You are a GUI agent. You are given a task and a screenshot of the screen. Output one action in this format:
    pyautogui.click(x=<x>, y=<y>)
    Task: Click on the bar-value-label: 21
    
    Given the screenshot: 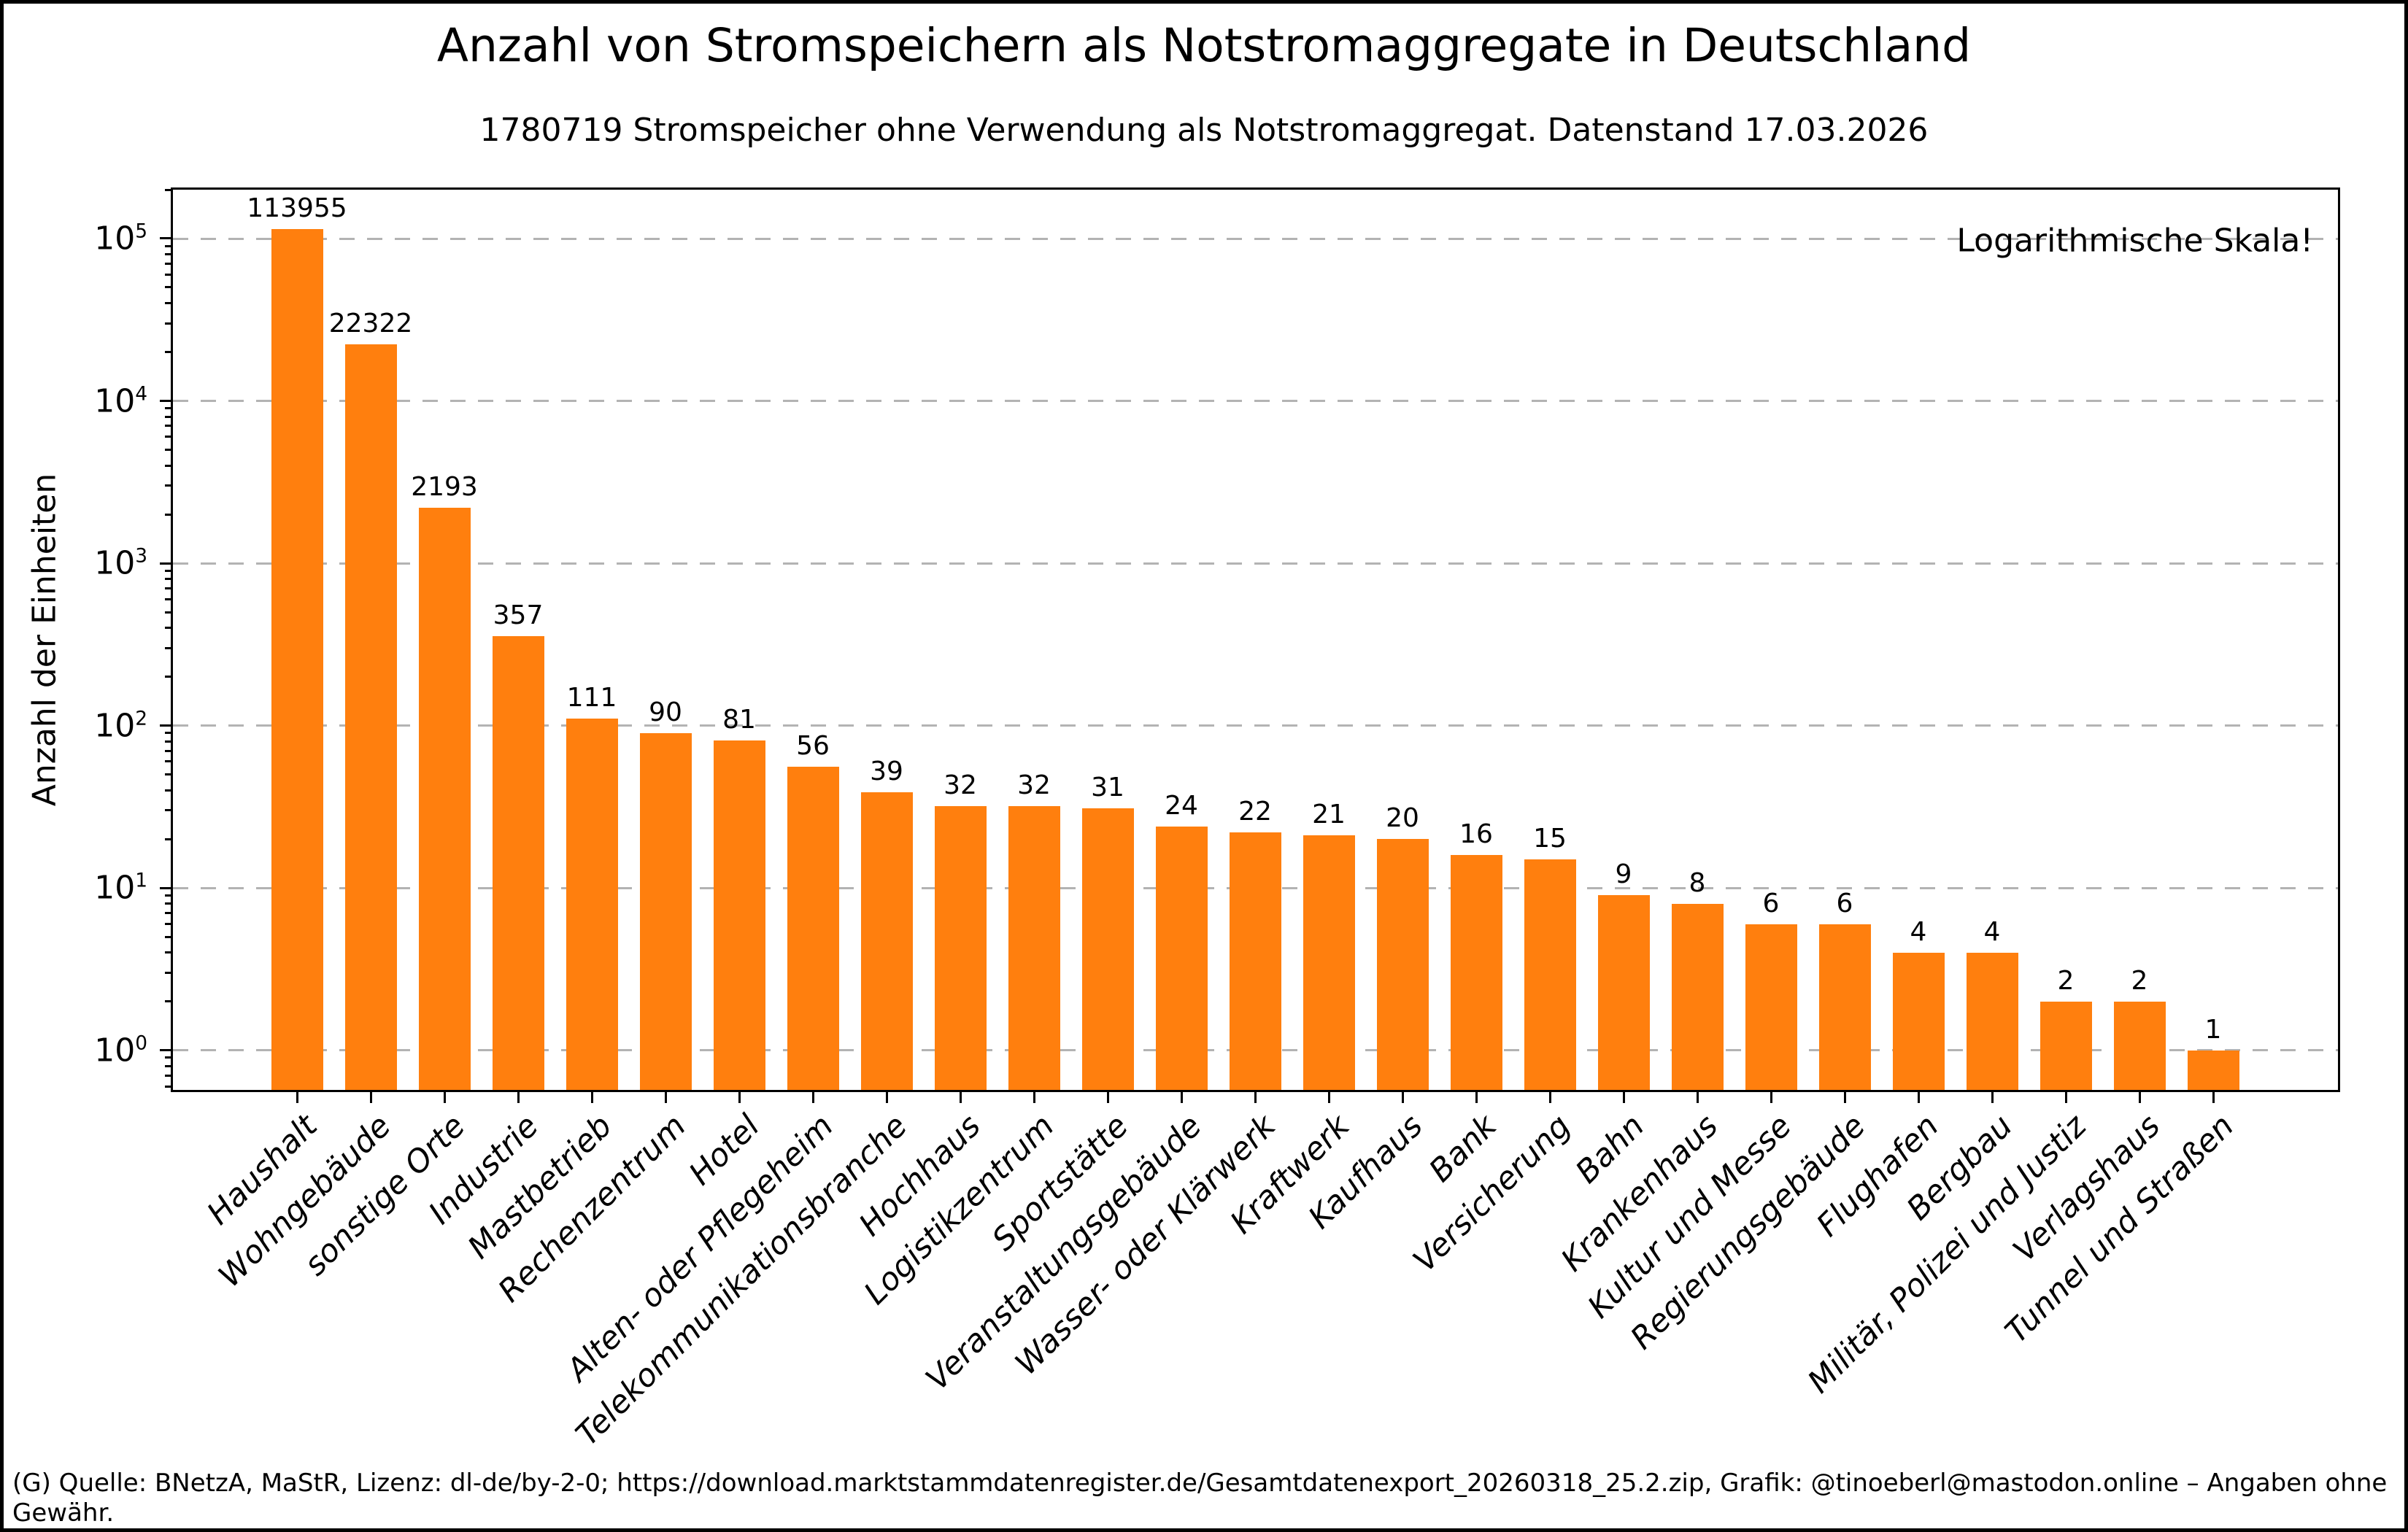 What is the action you would take?
    pyautogui.click(x=1329, y=815)
    